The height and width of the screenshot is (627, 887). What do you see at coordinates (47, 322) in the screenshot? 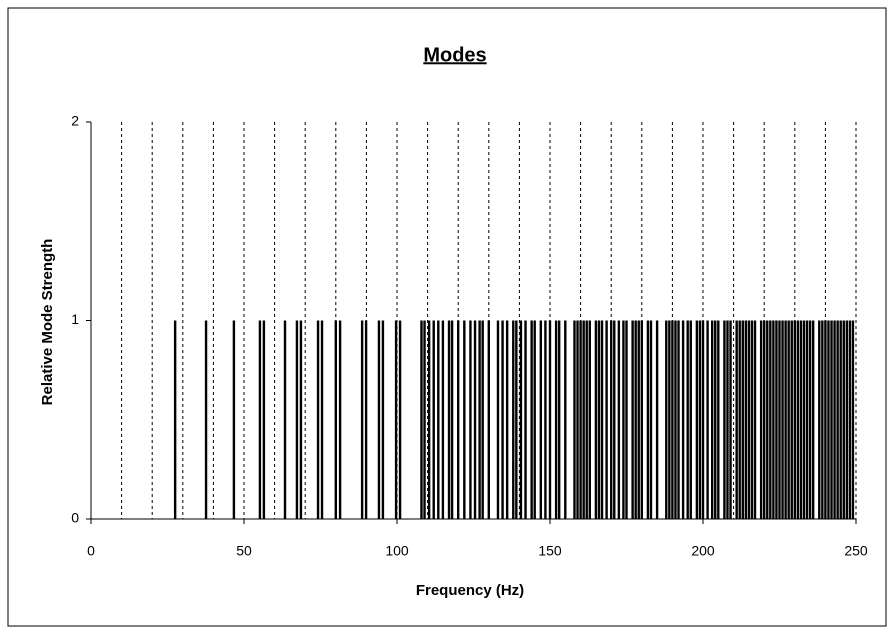
I see `y-axis-label: Relative Mode Strength` at bounding box center [47, 322].